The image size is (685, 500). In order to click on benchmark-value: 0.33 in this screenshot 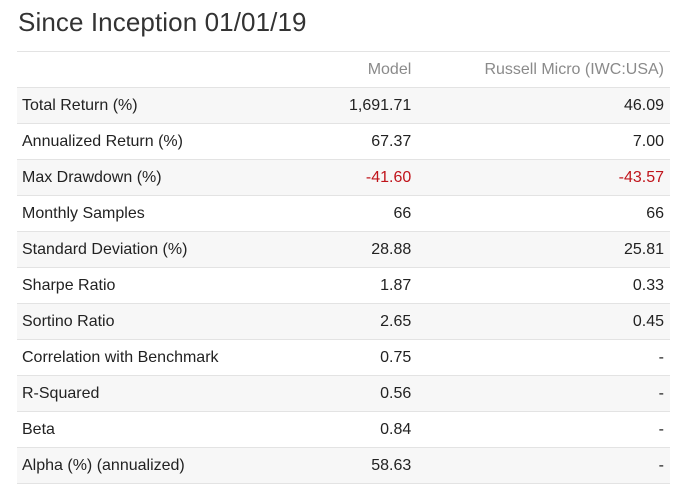, I will do `click(543, 285)`.